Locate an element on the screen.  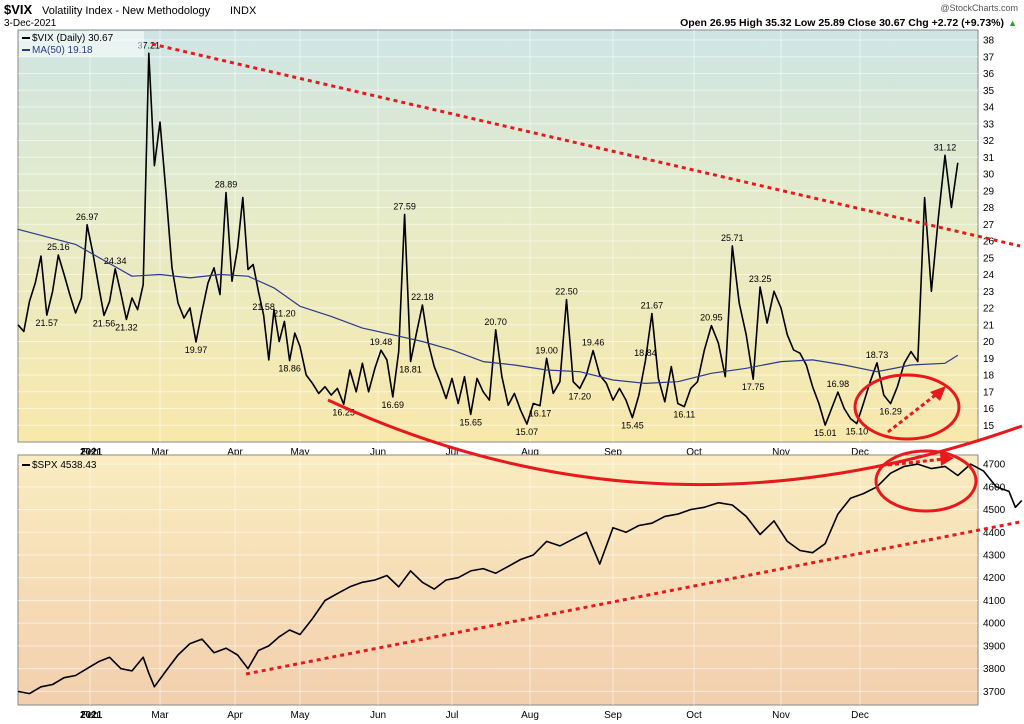
vix-y-tick-label: 31 is located at coordinates (989, 158).